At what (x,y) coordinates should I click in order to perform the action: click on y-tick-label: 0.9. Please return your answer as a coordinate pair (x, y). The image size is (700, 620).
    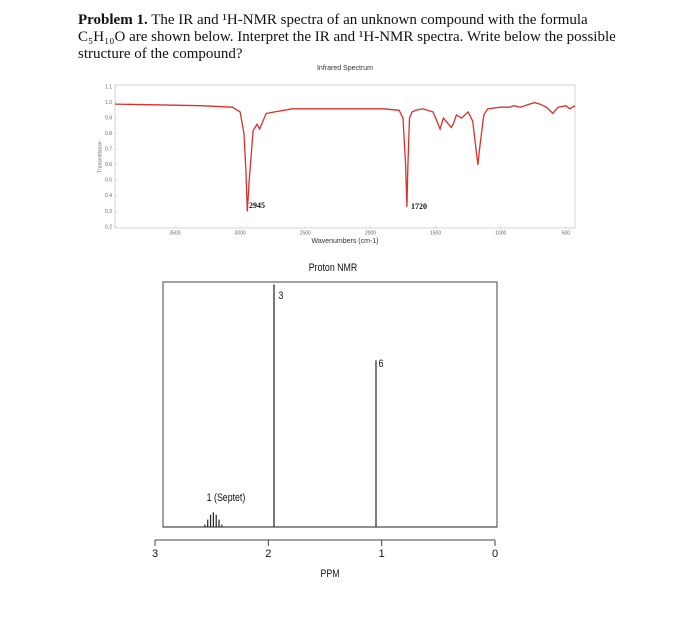
    Looking at the image, I should click on (108, 118).